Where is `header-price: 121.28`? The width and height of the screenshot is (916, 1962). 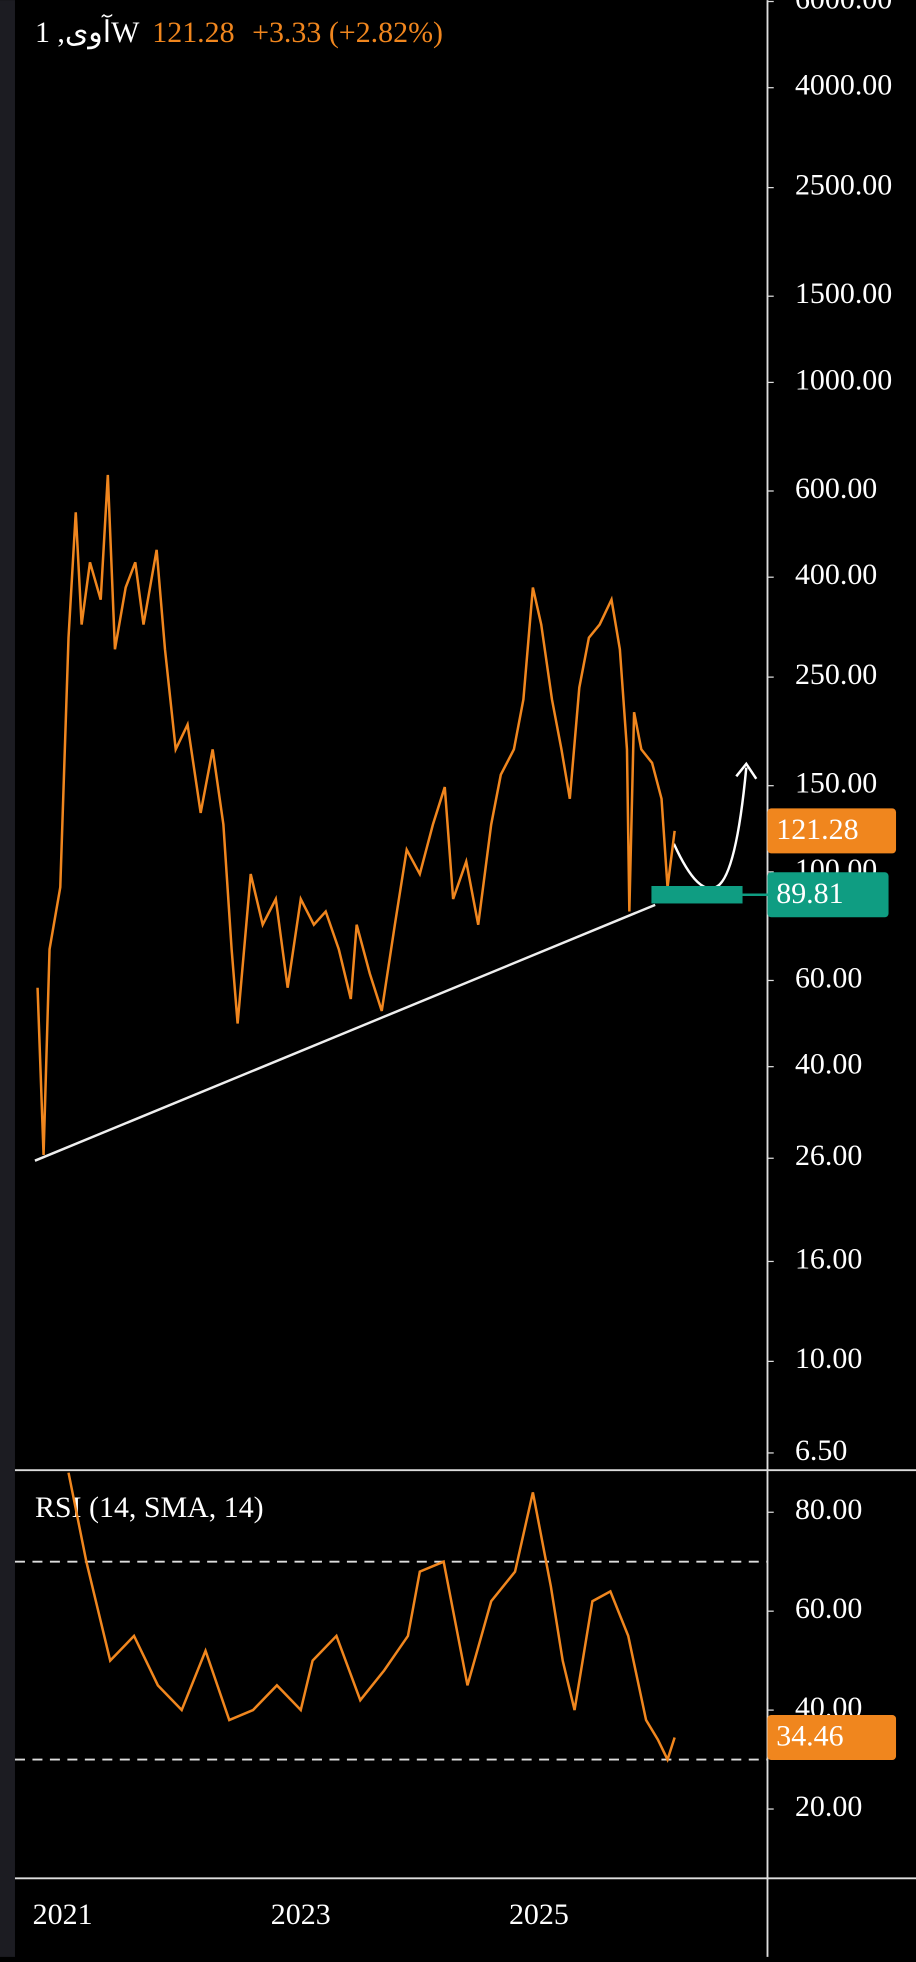
header-price: 121.28 is located at coordinates (193, 32).